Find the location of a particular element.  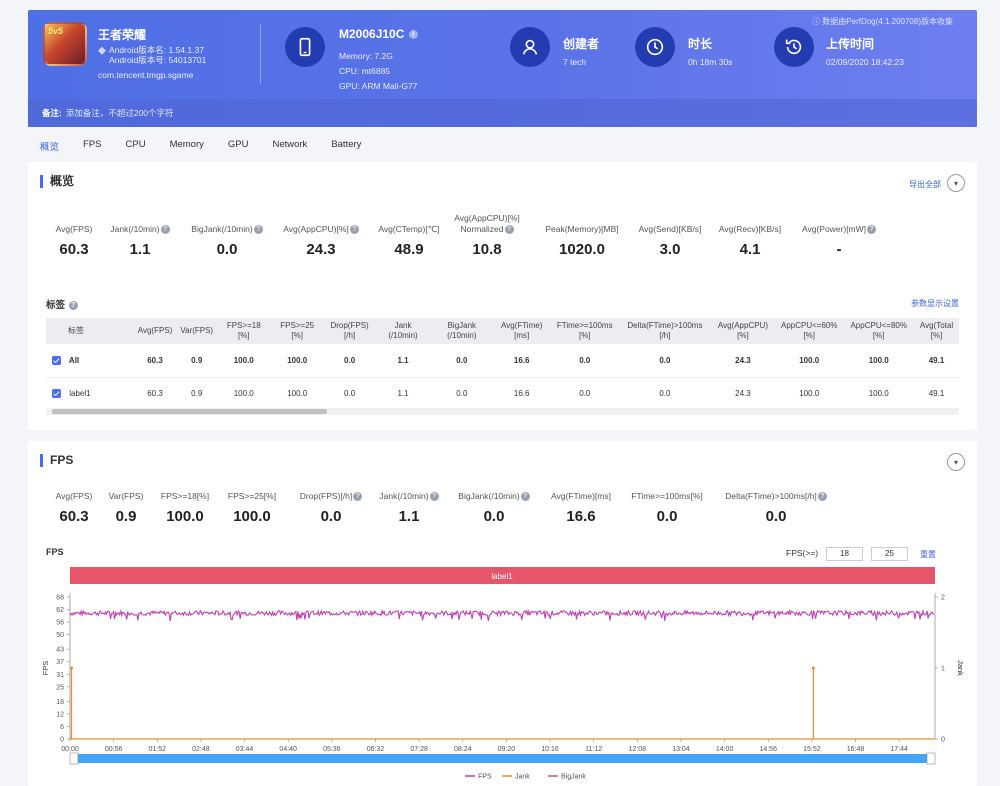

stat-3: FPS>=25[%] 100.0 is located at coordinates (252, 502).